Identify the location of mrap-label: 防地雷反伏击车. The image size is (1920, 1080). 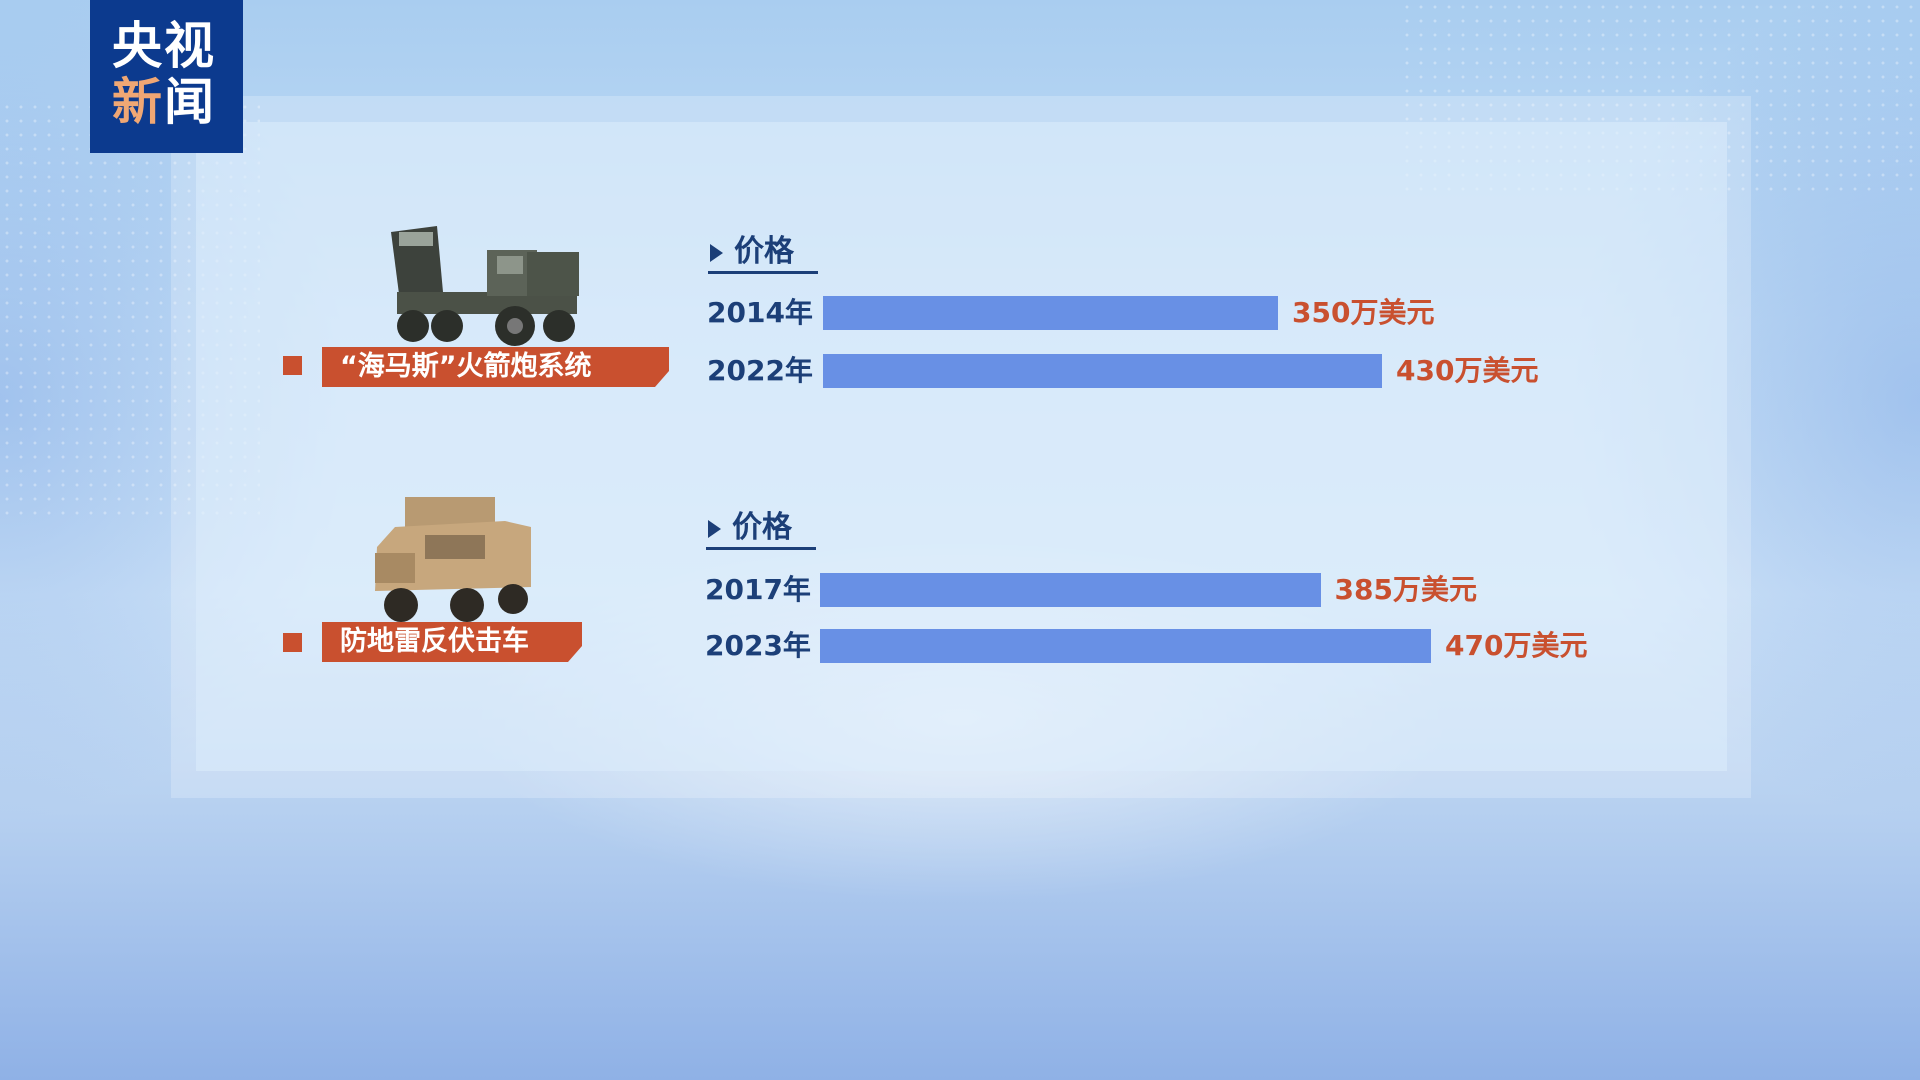
(452, 642).